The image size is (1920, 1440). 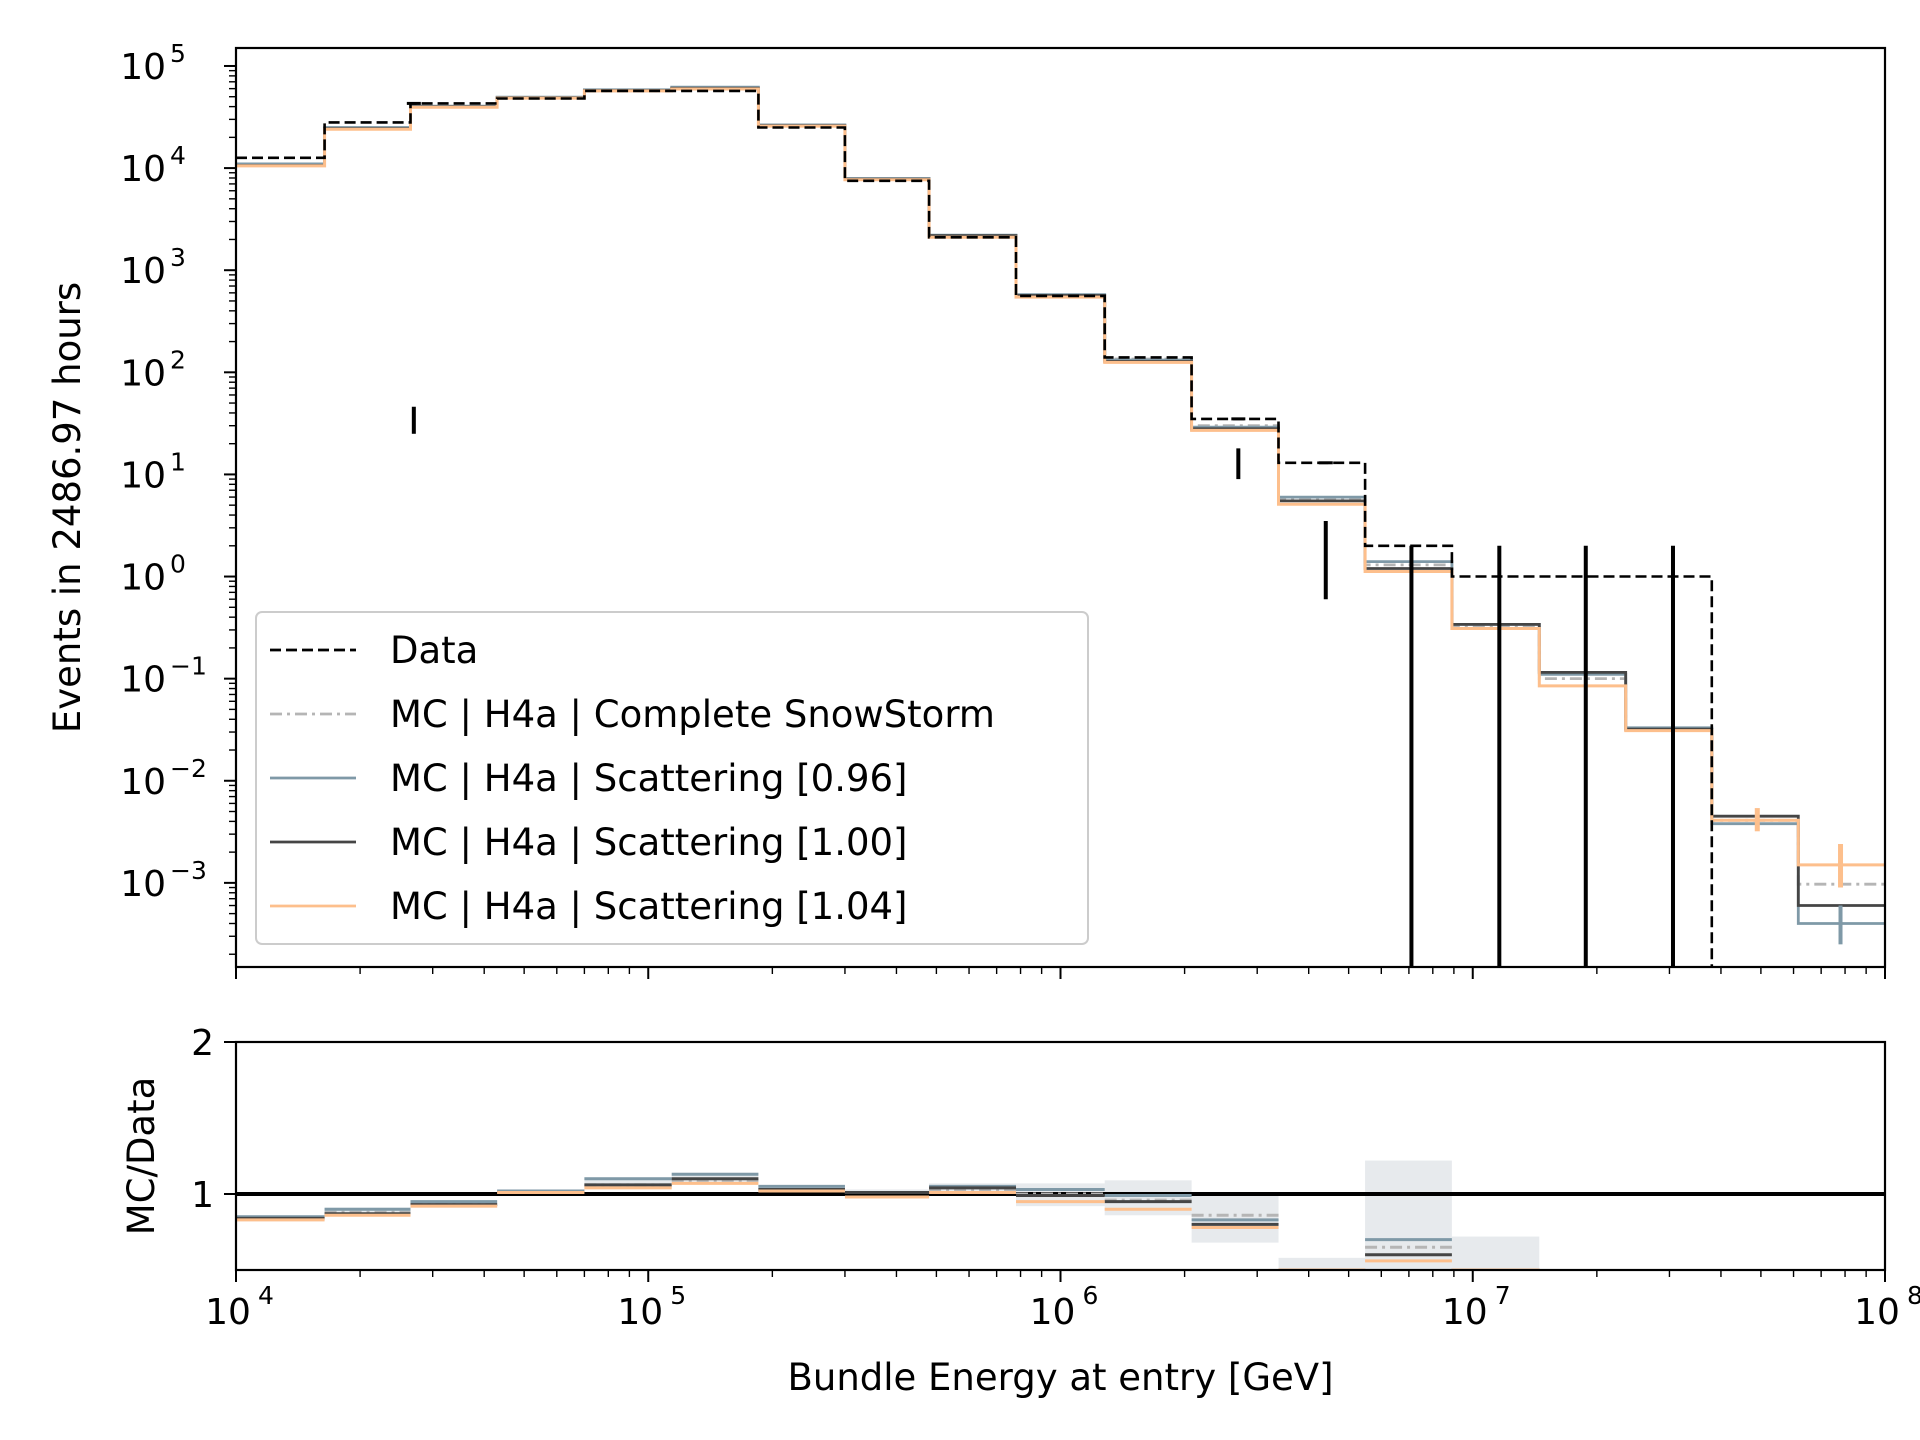 What do you see at coordinates (202, 1043) in the screenshot?
I see `ratio-y-tick-label: 2` at bounding box center [202, 1043].